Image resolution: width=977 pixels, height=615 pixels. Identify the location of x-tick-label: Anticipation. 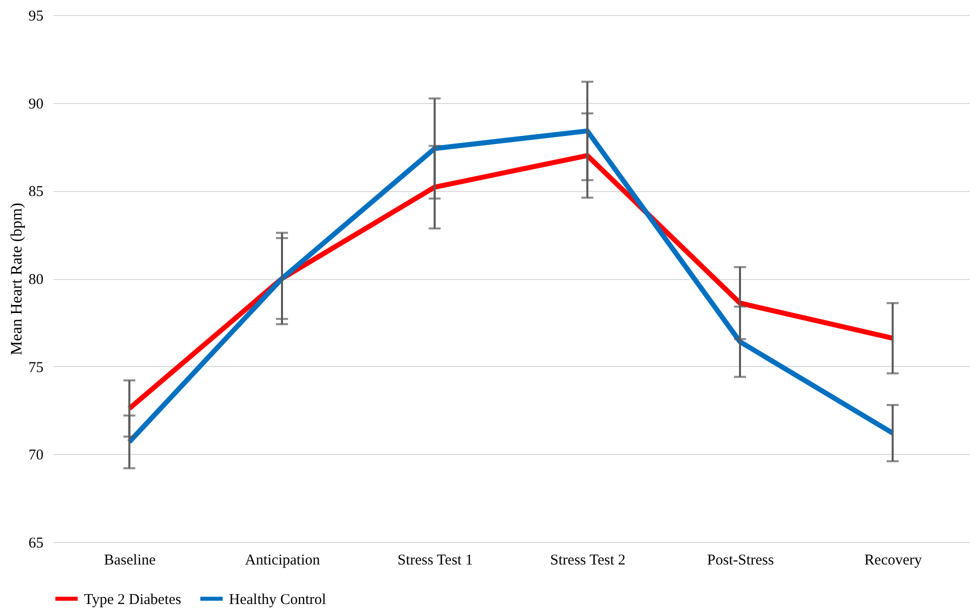
(282, 560).